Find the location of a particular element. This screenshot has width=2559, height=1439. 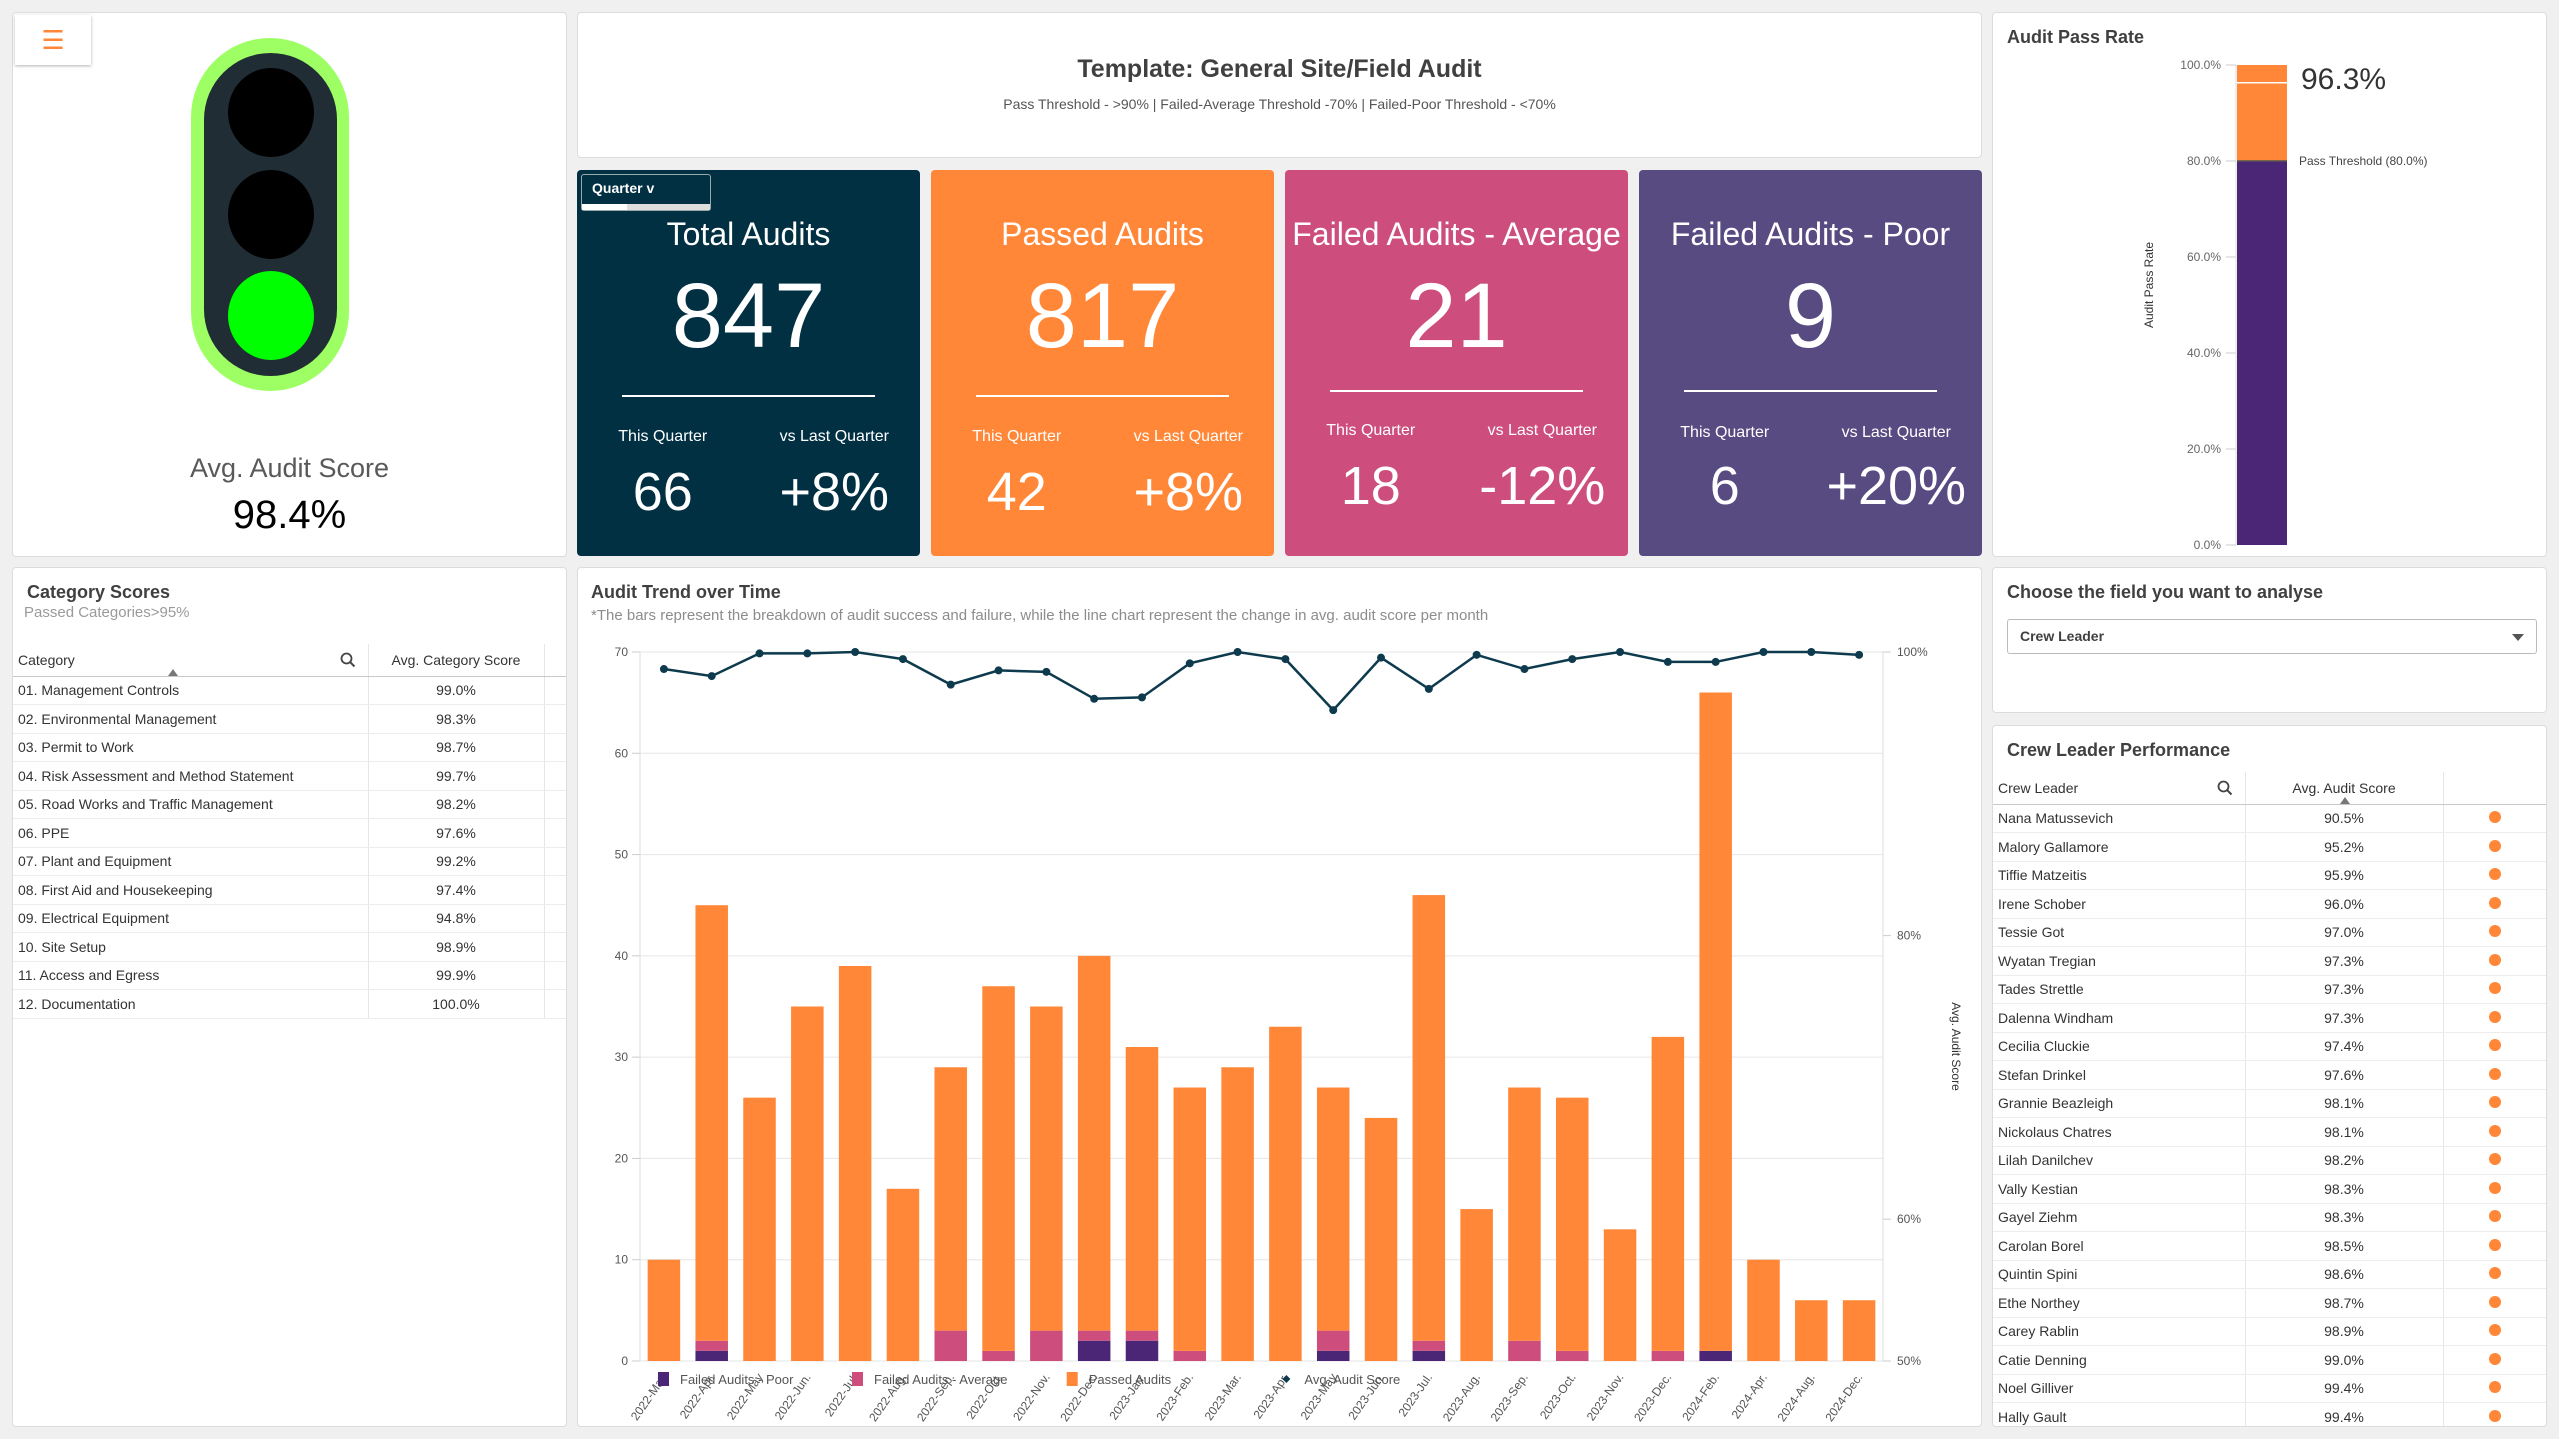

x-tick-label: 2024-Feb. is located at coordinates (1700, 1397).